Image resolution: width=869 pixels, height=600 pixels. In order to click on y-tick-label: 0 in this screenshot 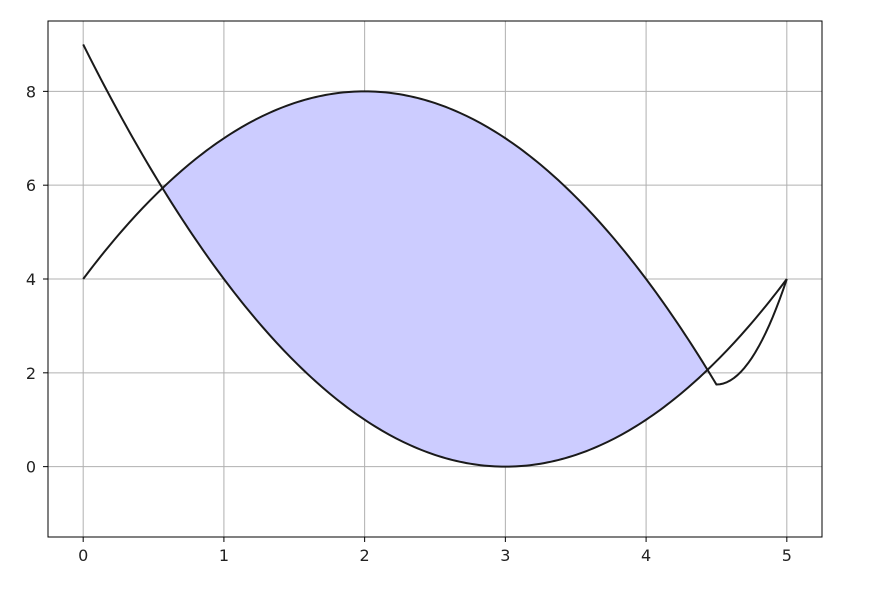, I will do `click(31, 467)`.